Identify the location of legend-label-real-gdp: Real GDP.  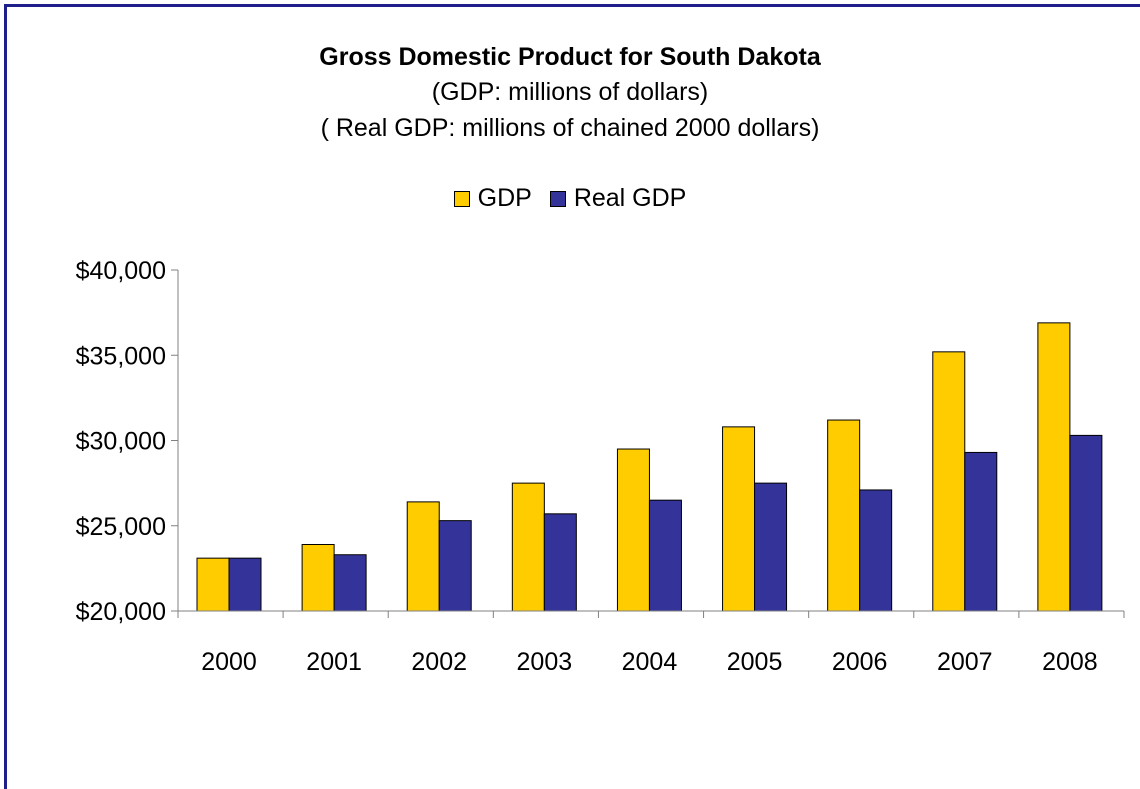
(630, 198).